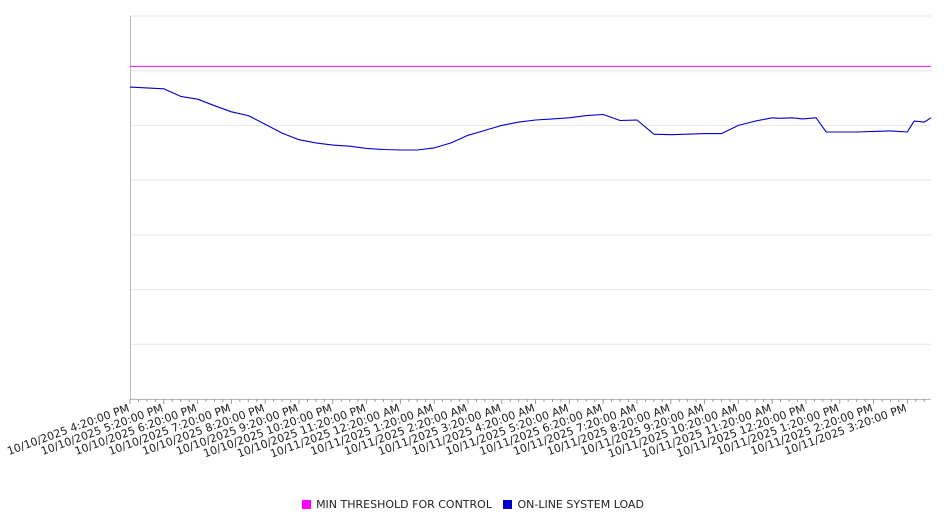 The image size is (946, 526). What do you see at coordinates (307, 504) in the screenshot?
I see `legend-swatch-threshold` at bounding box center [307, 504].